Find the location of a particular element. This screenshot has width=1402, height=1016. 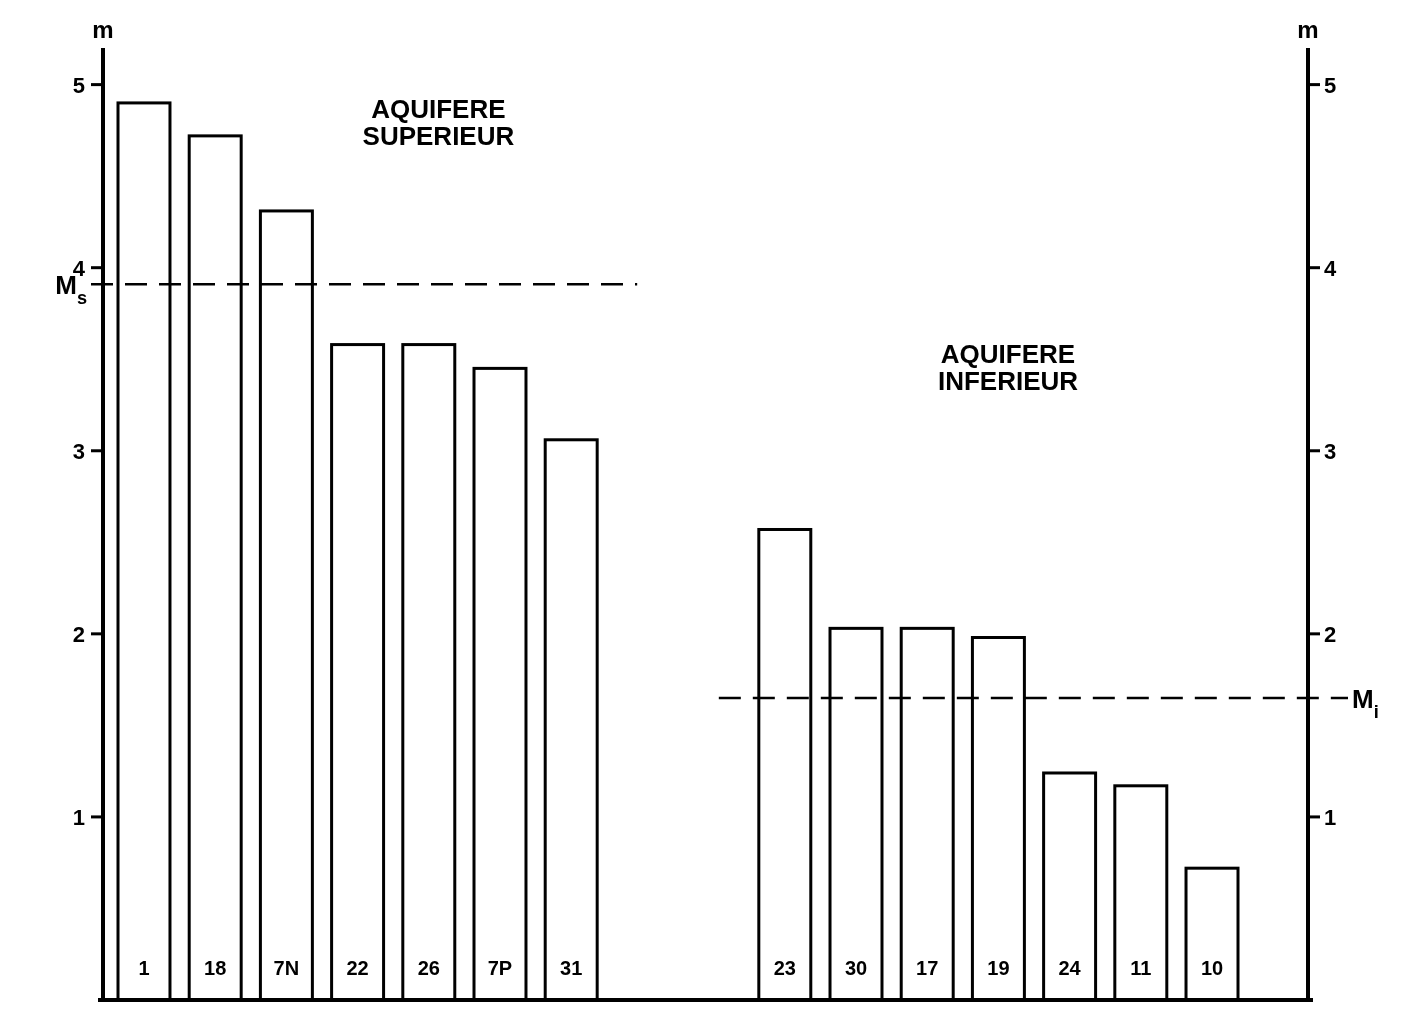

y2-tick-label: 3 is located at coordinates (1330, 451).